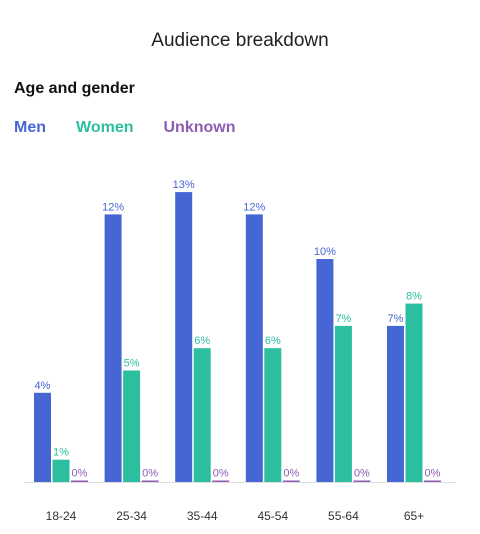 The height and width of the screenshot is (534, 480). Describe the element at coordinates (105, 127) in the screenshot. I see `legend-item-women: Women` at that location.